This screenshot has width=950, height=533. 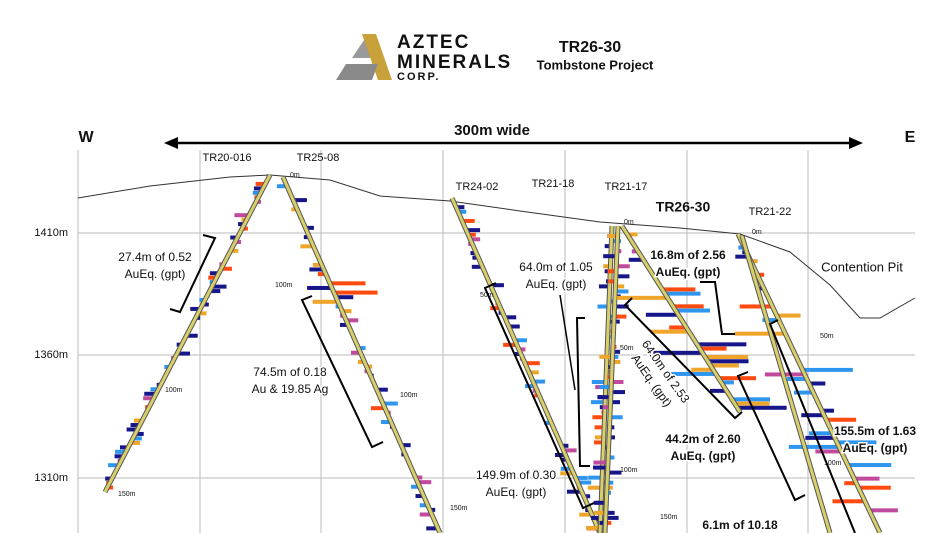 I want to click on elevation-label: 1310m, so click(x=51, y=478).